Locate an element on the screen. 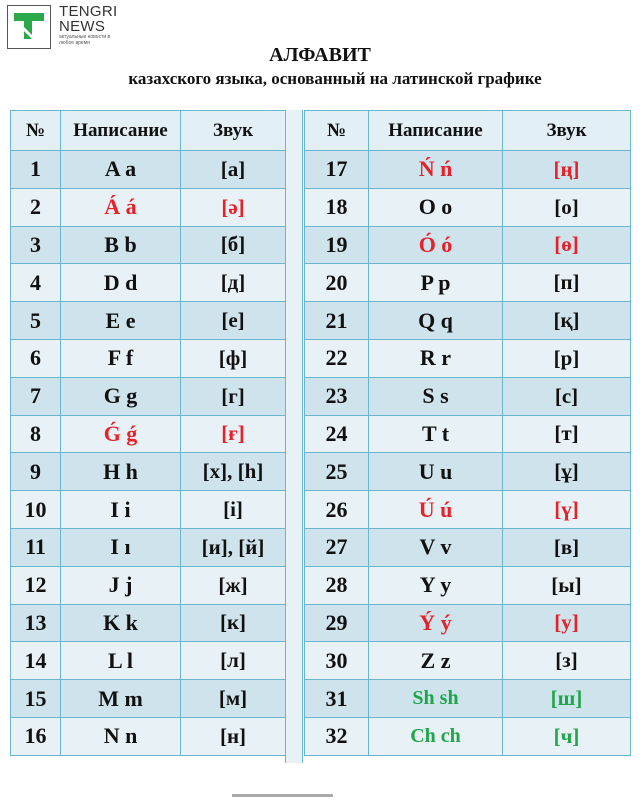  letter-number: 8 is located at coordinates (35, 434).